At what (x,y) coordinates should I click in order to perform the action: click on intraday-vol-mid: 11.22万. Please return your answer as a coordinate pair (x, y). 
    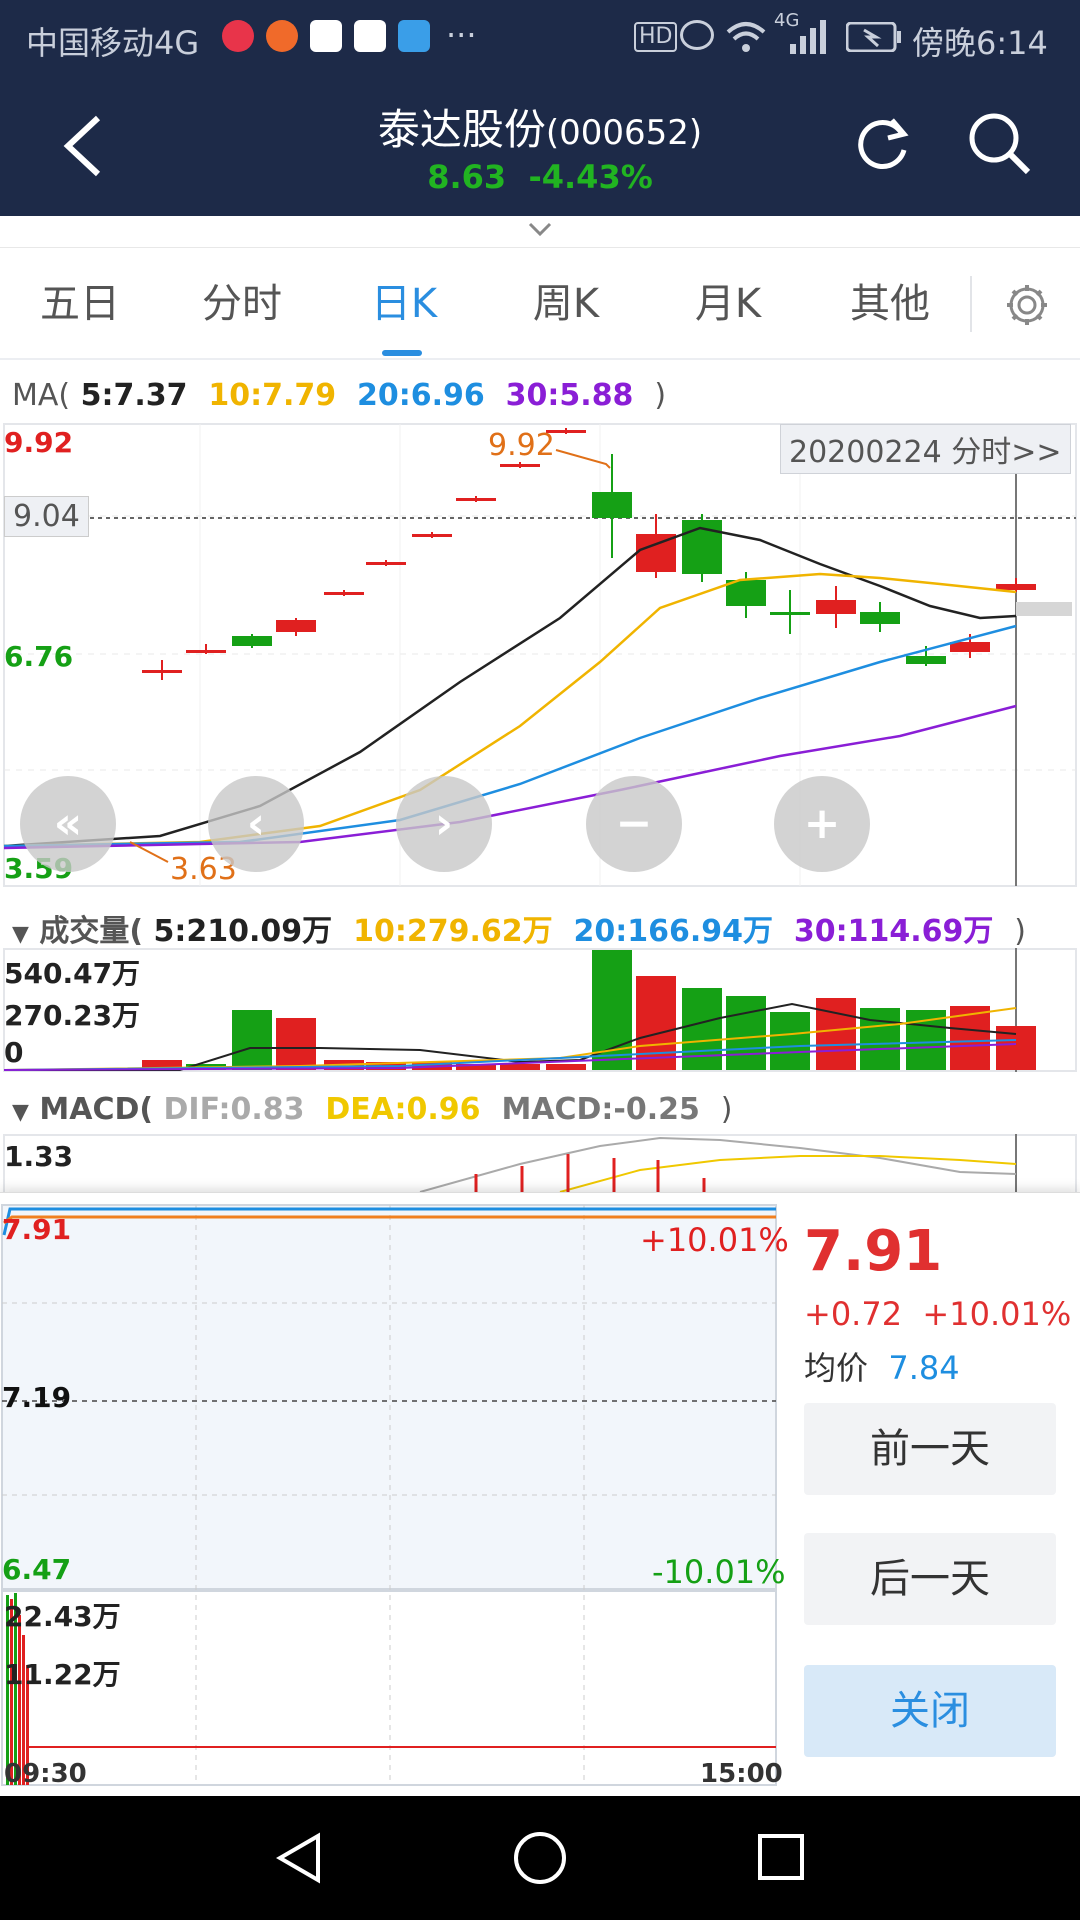
    Looking at the image, I should click on (62, 1674).